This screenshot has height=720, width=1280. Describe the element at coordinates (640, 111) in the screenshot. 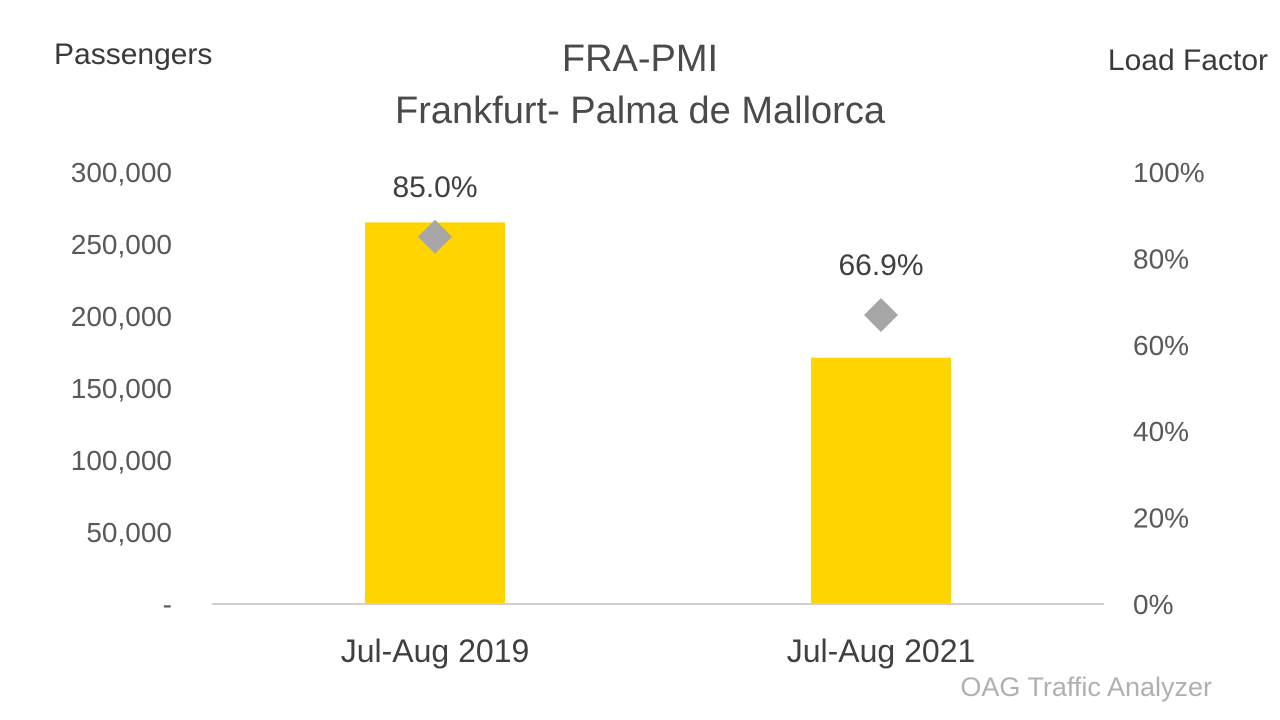

I see `chart-subtitle: Frankfurt- Palma de Mallorca` at that location.